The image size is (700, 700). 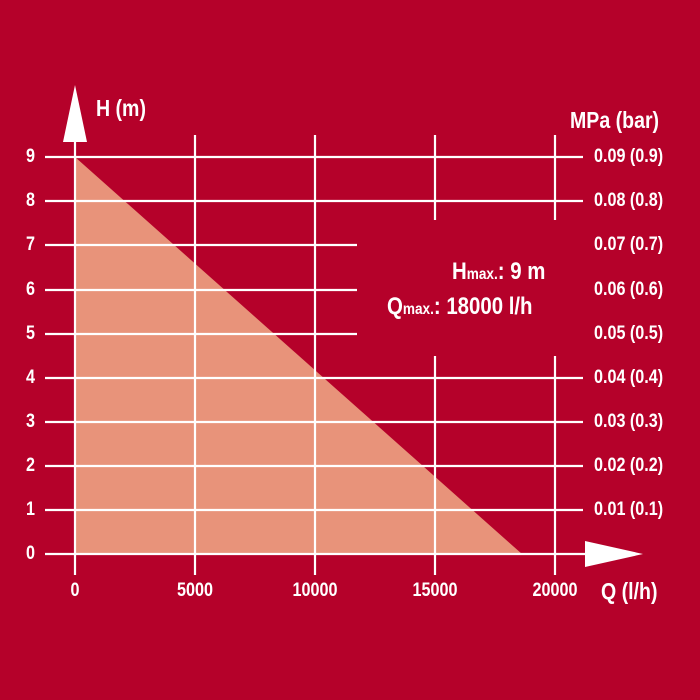 What do you see at coordinates (30, 289) in the screenshot?
I see `y-tick: 6` at bounding box center [30, 289].